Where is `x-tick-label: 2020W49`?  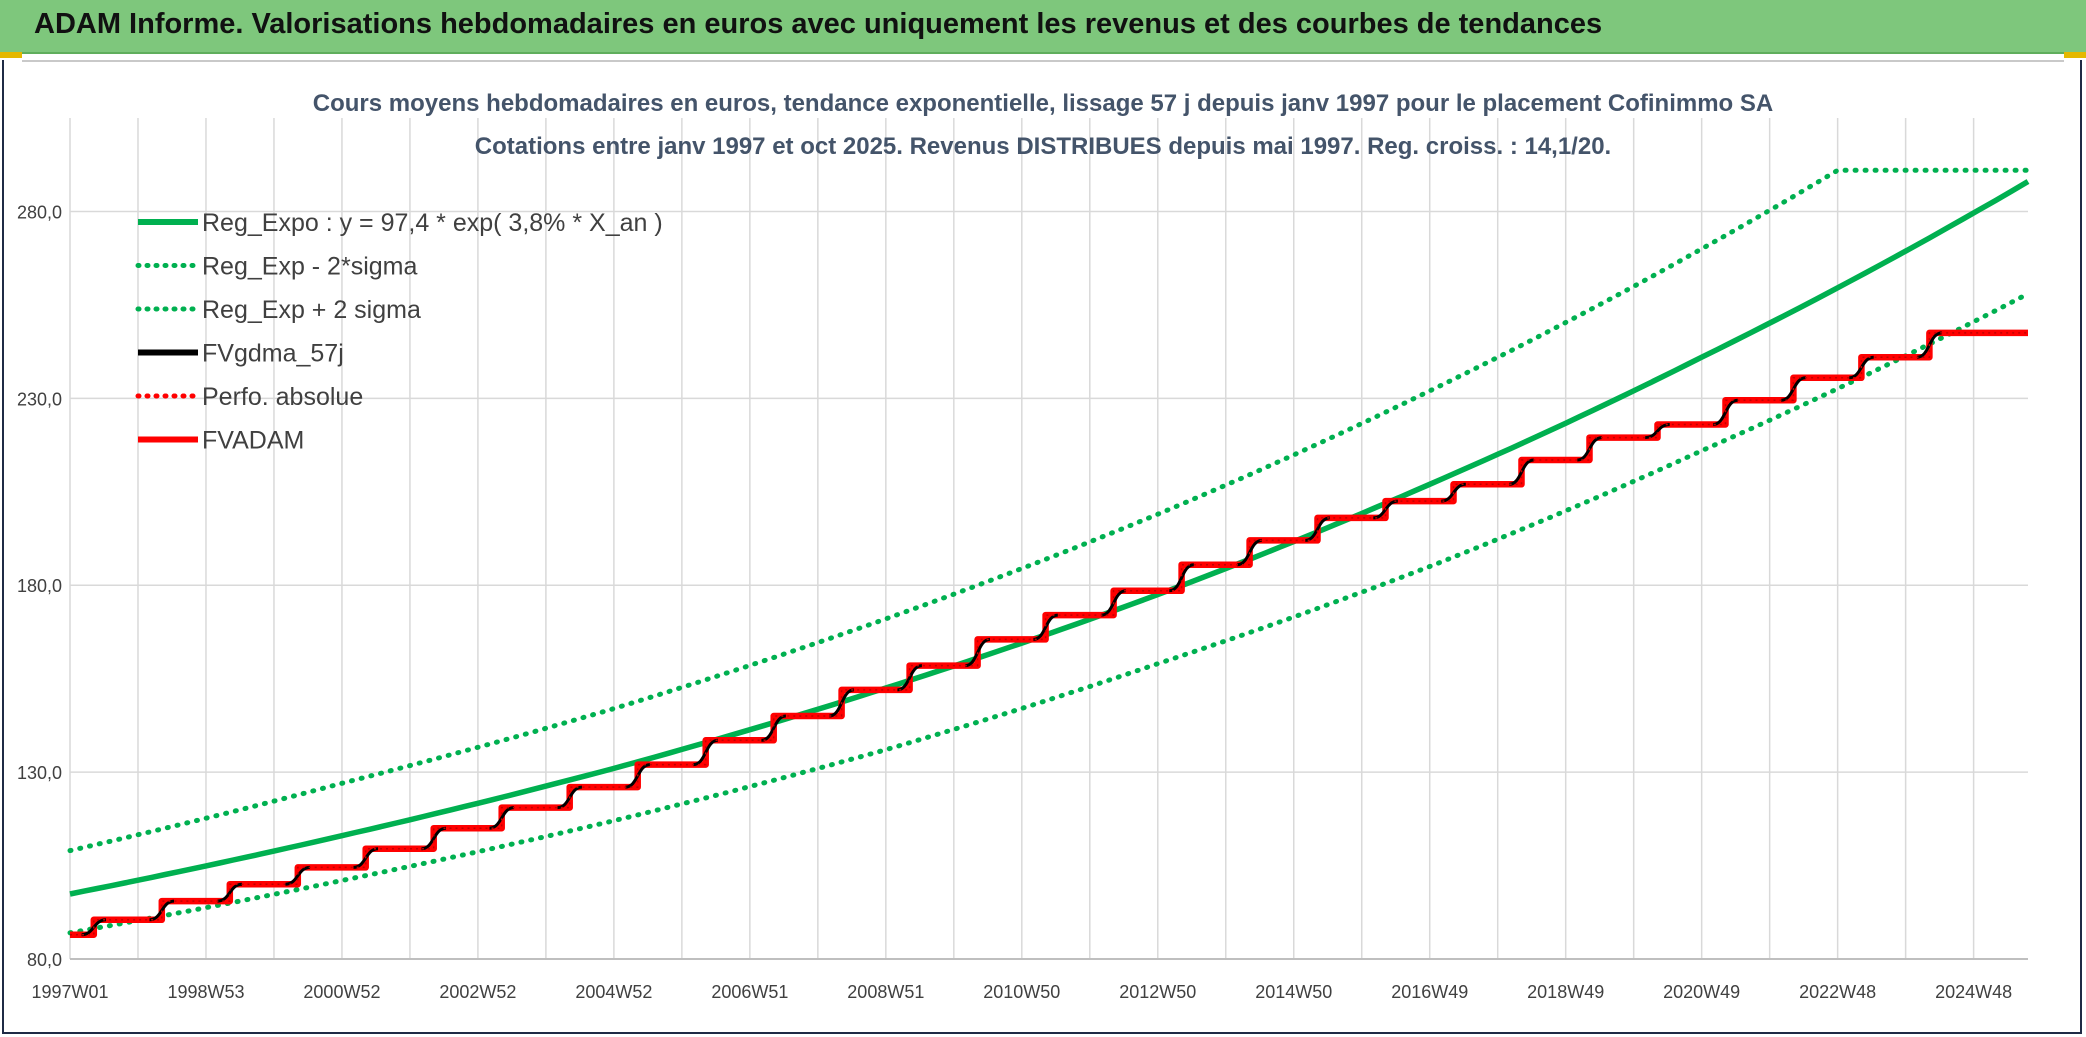 x-tick-label: 2020W49 is located at coordinates (1701, 992).